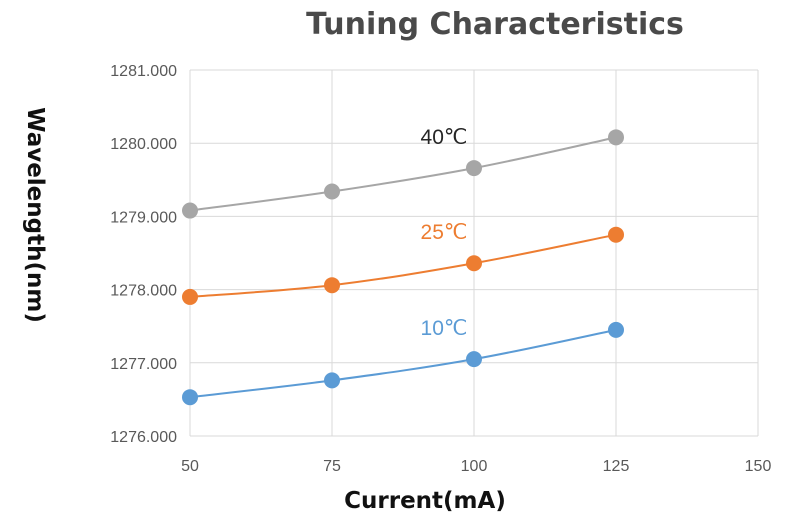  Describe the element at coordinates (190, 466) in the screenshot. I see `x-tick-label: 50` at that location.